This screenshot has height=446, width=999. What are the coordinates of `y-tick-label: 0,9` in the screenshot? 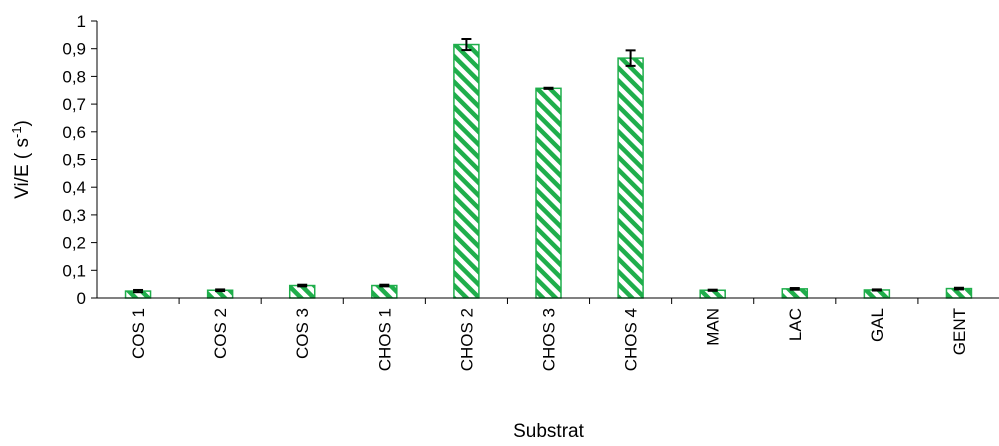 It's located at (74, 49).